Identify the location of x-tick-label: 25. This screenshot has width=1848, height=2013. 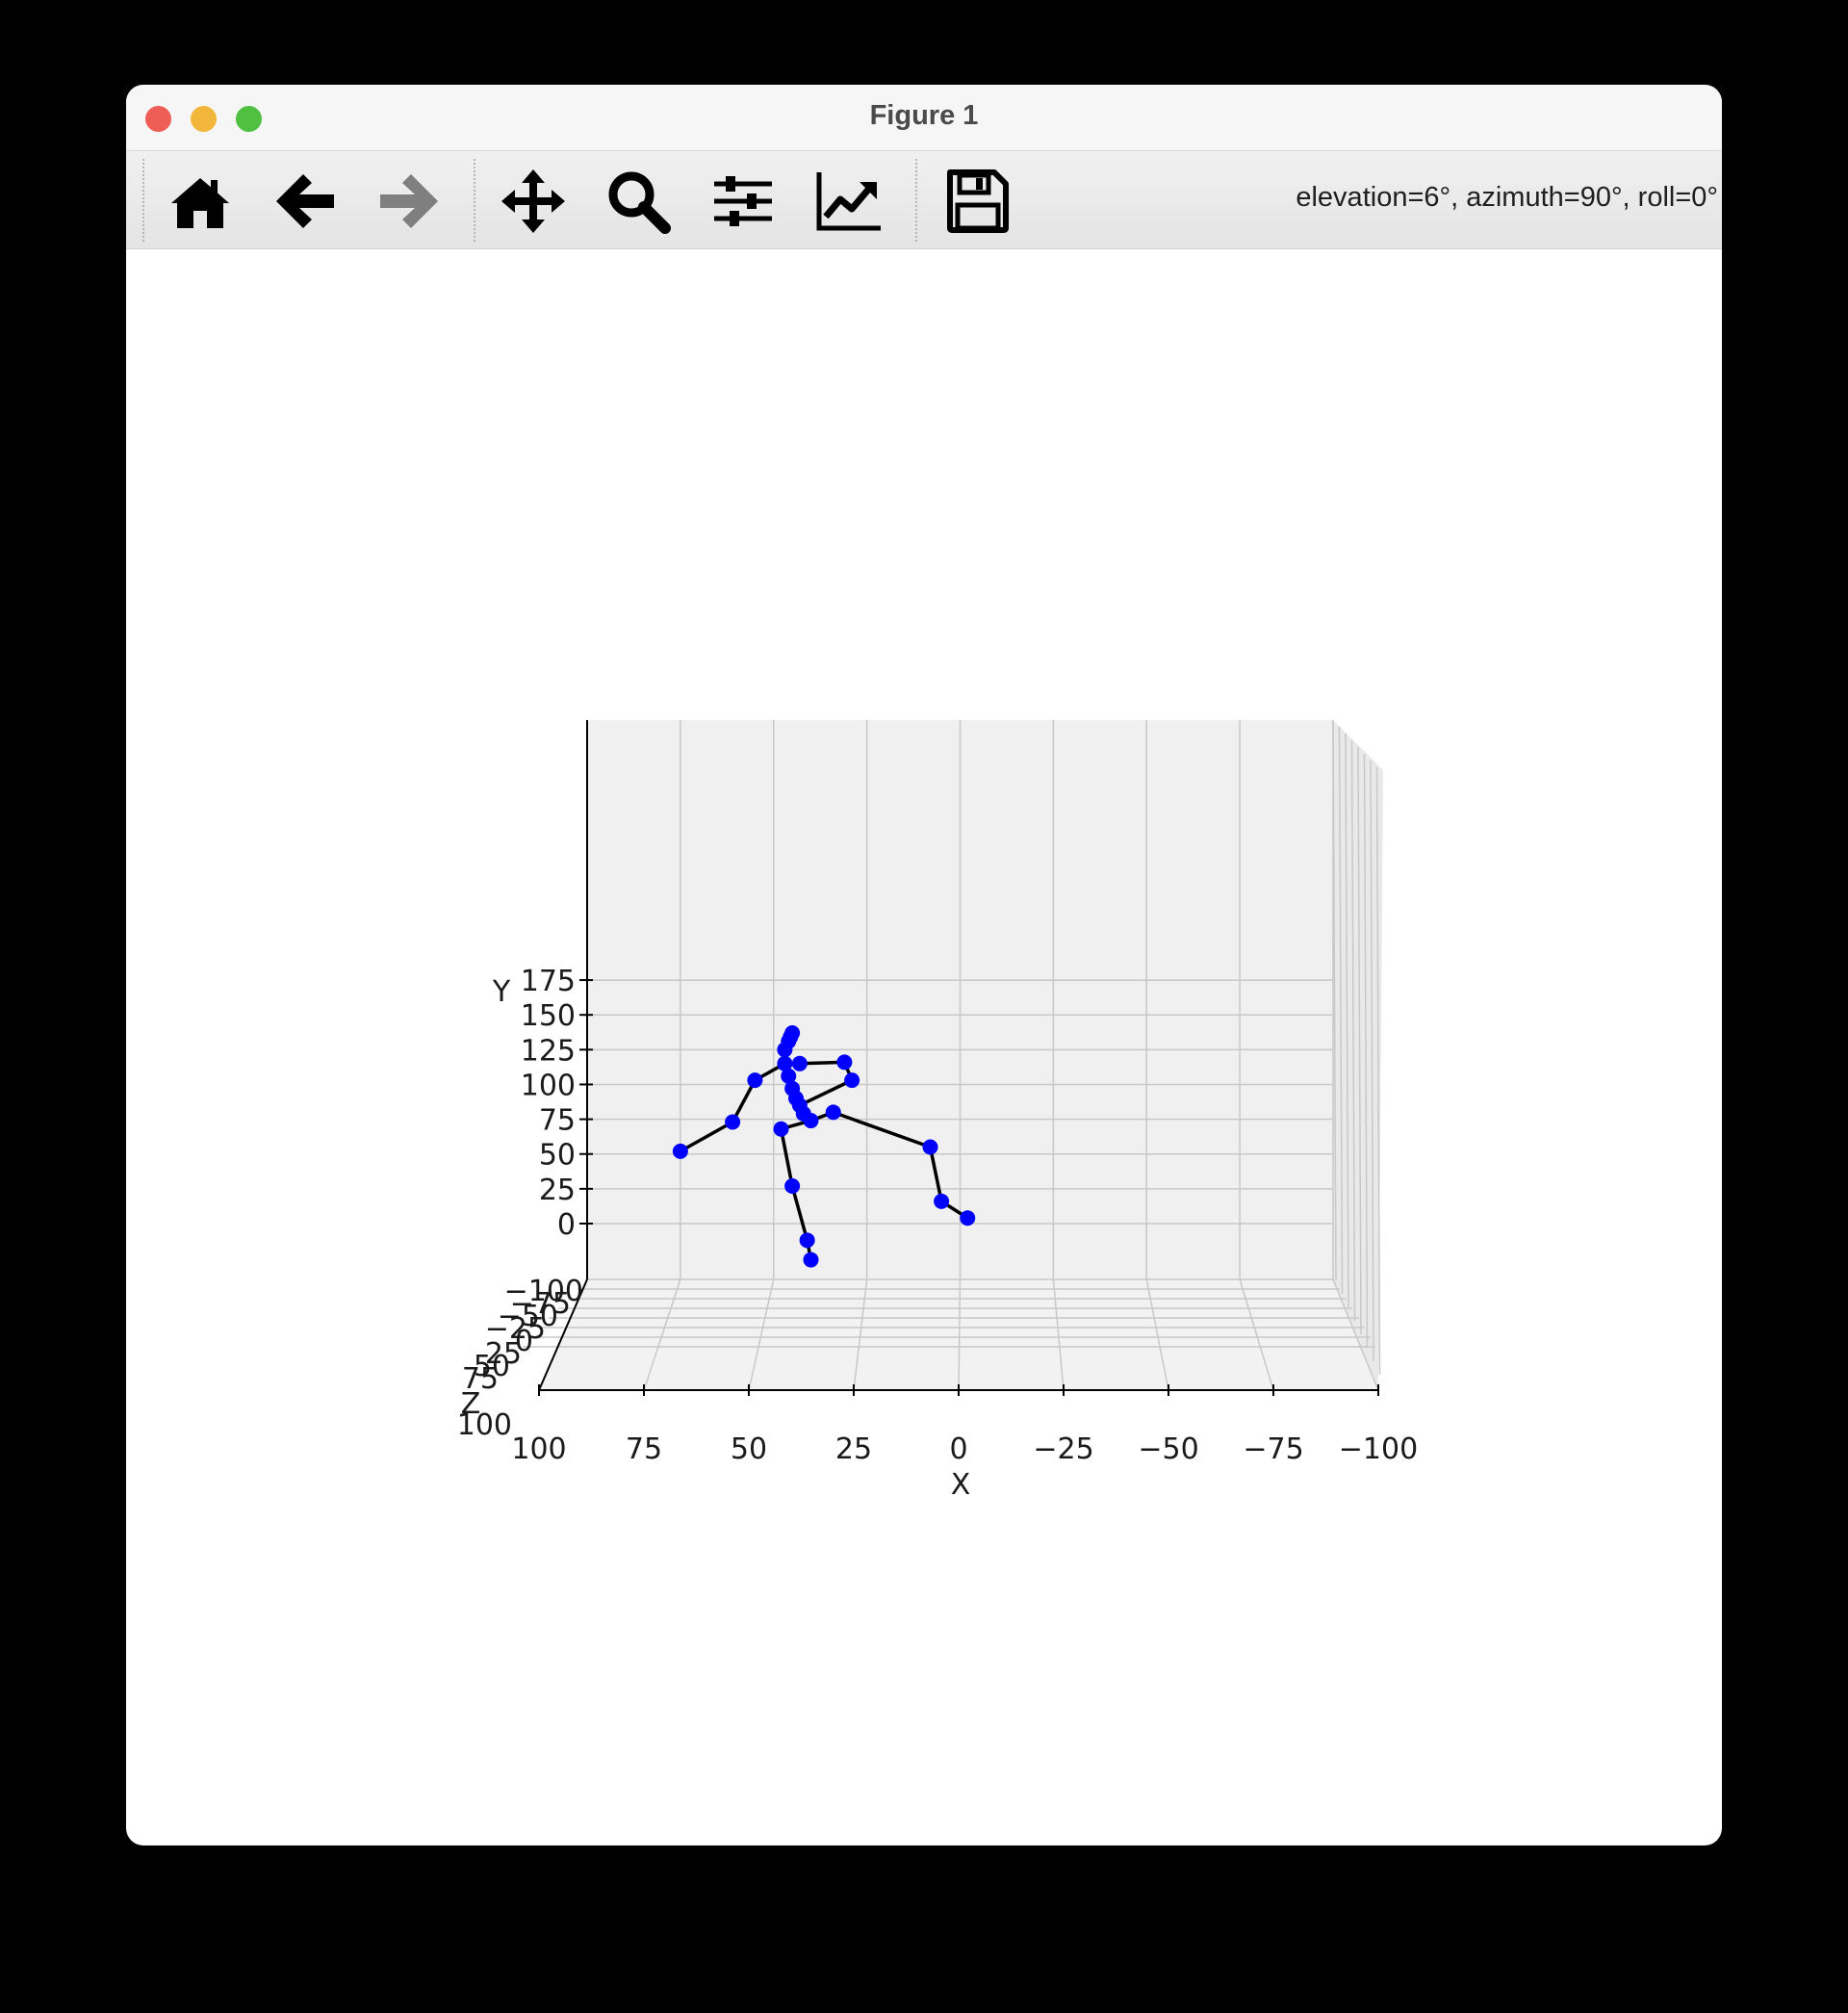
(853, 1449).